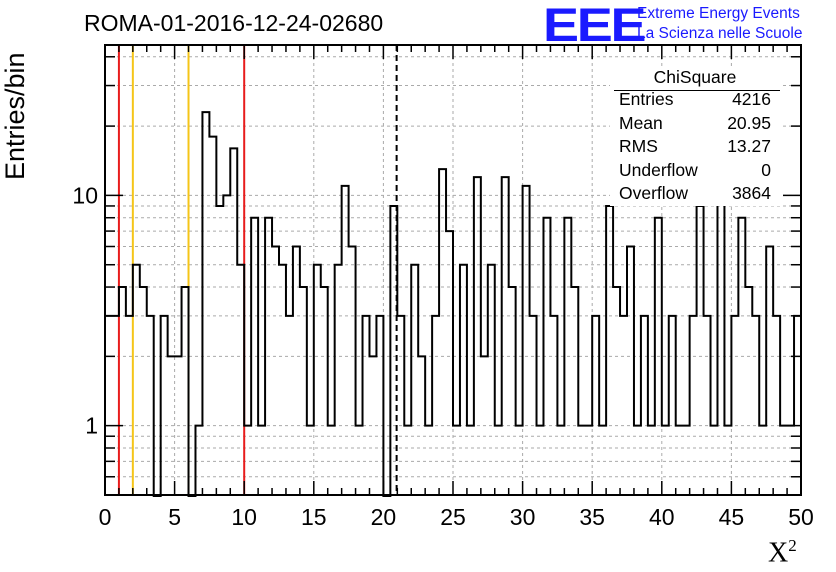 The height and width of the screenshot is (572, 836). Describe the element at coordinates (695, 77) in the screenshot. I see `stats-title: ChiSquare` at that location.